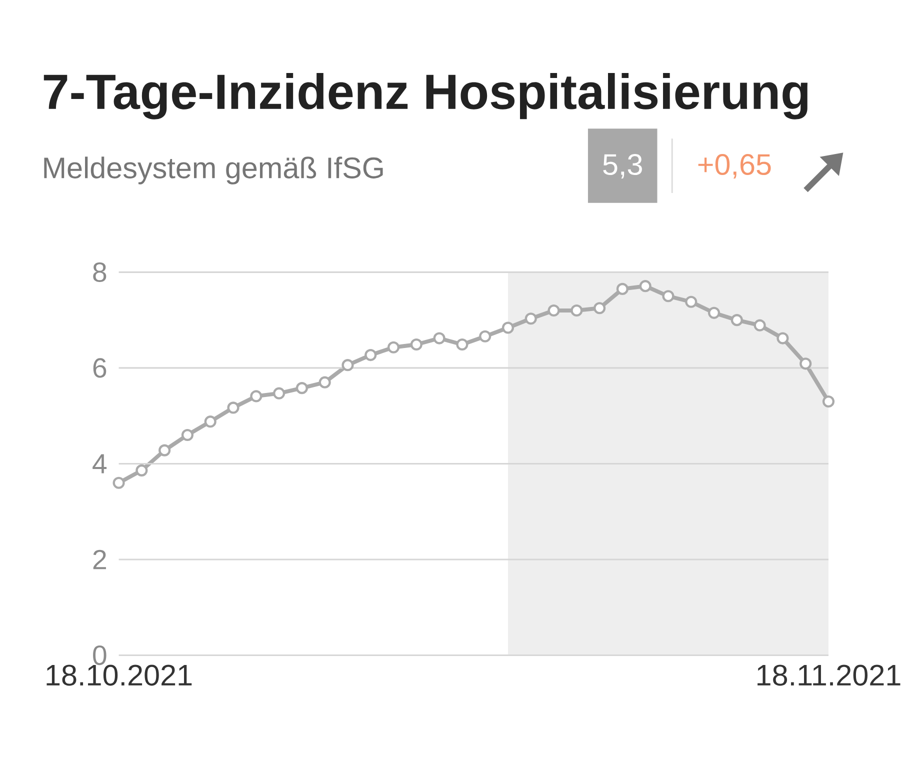  I want to click on text: 5,3, so click(622, 166).